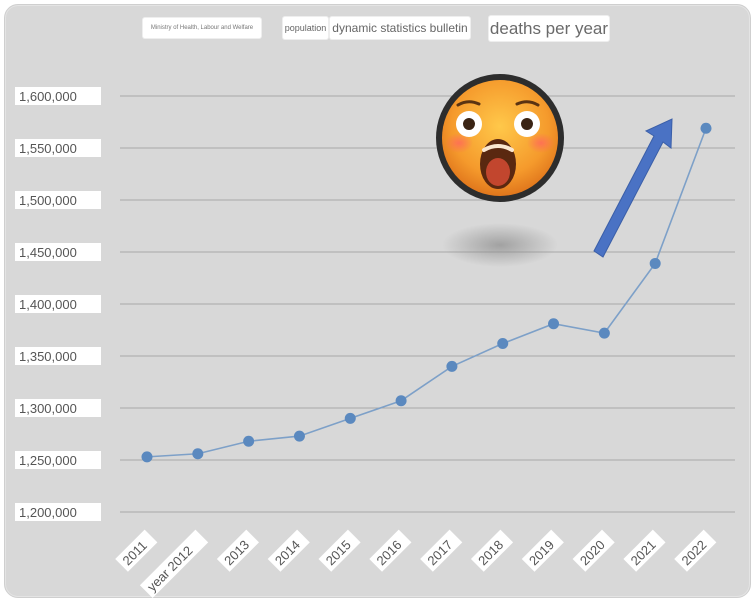 The image size is (755, 602). Describe the element at coordinates (169, 568) in the screenshot. I see `x-tick-label: year 2012` at that location.